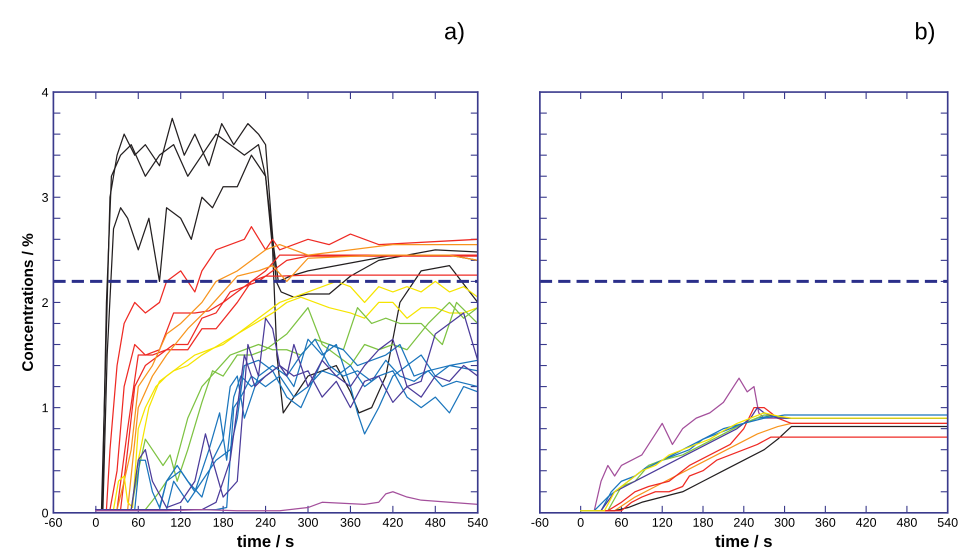 This screenshot has width=971, height=558. I want to click on y-tick-label: 4, so click(45, 92).